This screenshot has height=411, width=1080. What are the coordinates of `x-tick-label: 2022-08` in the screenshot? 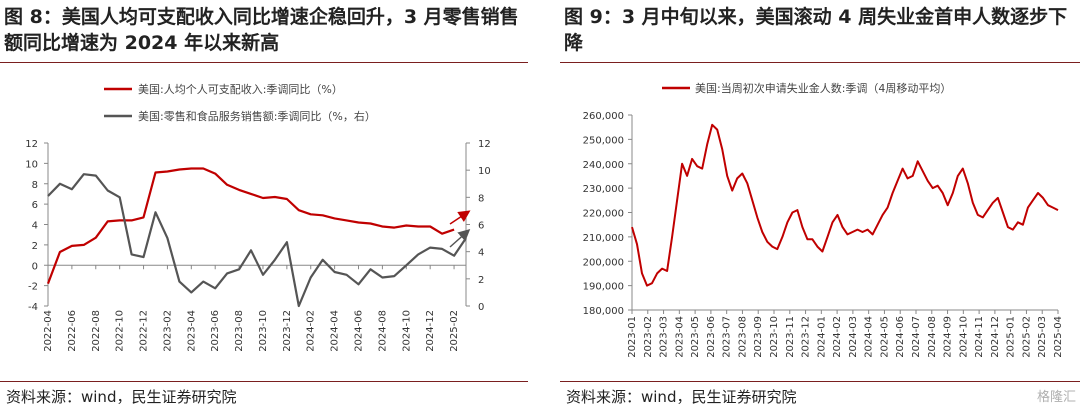 It's located at (96, 331).